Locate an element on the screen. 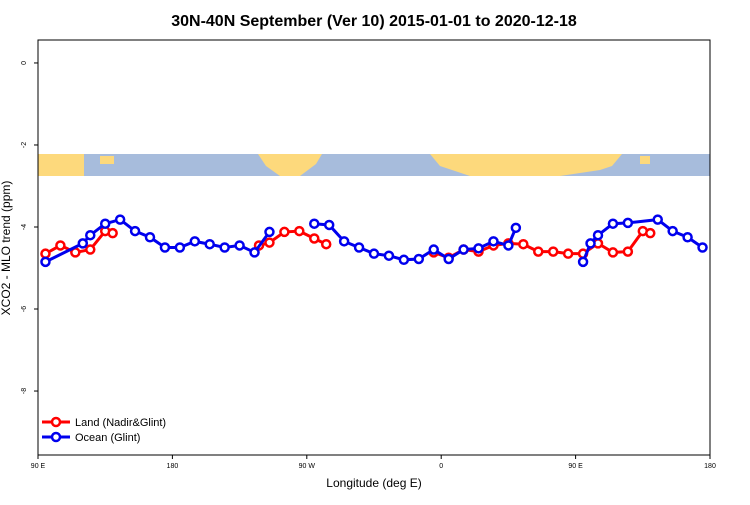 This screenshot has width=750, height=505. y-axis-label: XCO2 - MLO trend (ppm) is located at coordinates (6, 248).